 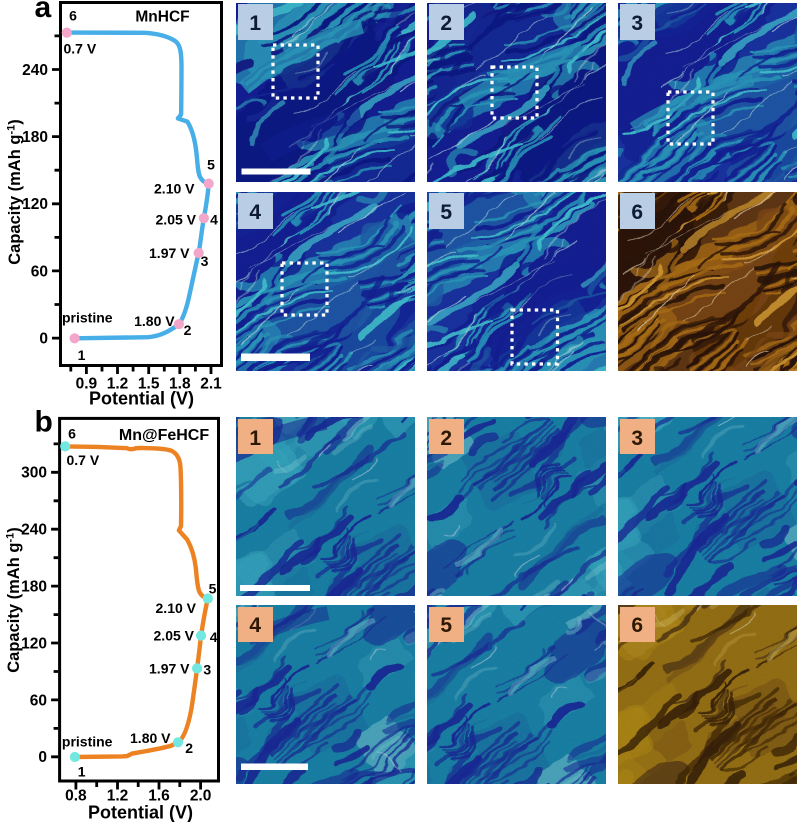 What do you see at coordinates (34, 473) in the screenshot?
I see `svg-text: 300` at bounding box center [34, 473].